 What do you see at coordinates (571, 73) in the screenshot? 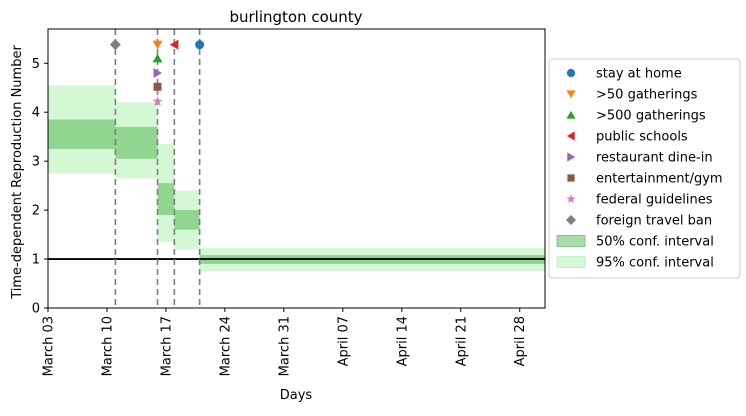
I see `legend-marker-stay-at-home` at bounding box center [571, 73].